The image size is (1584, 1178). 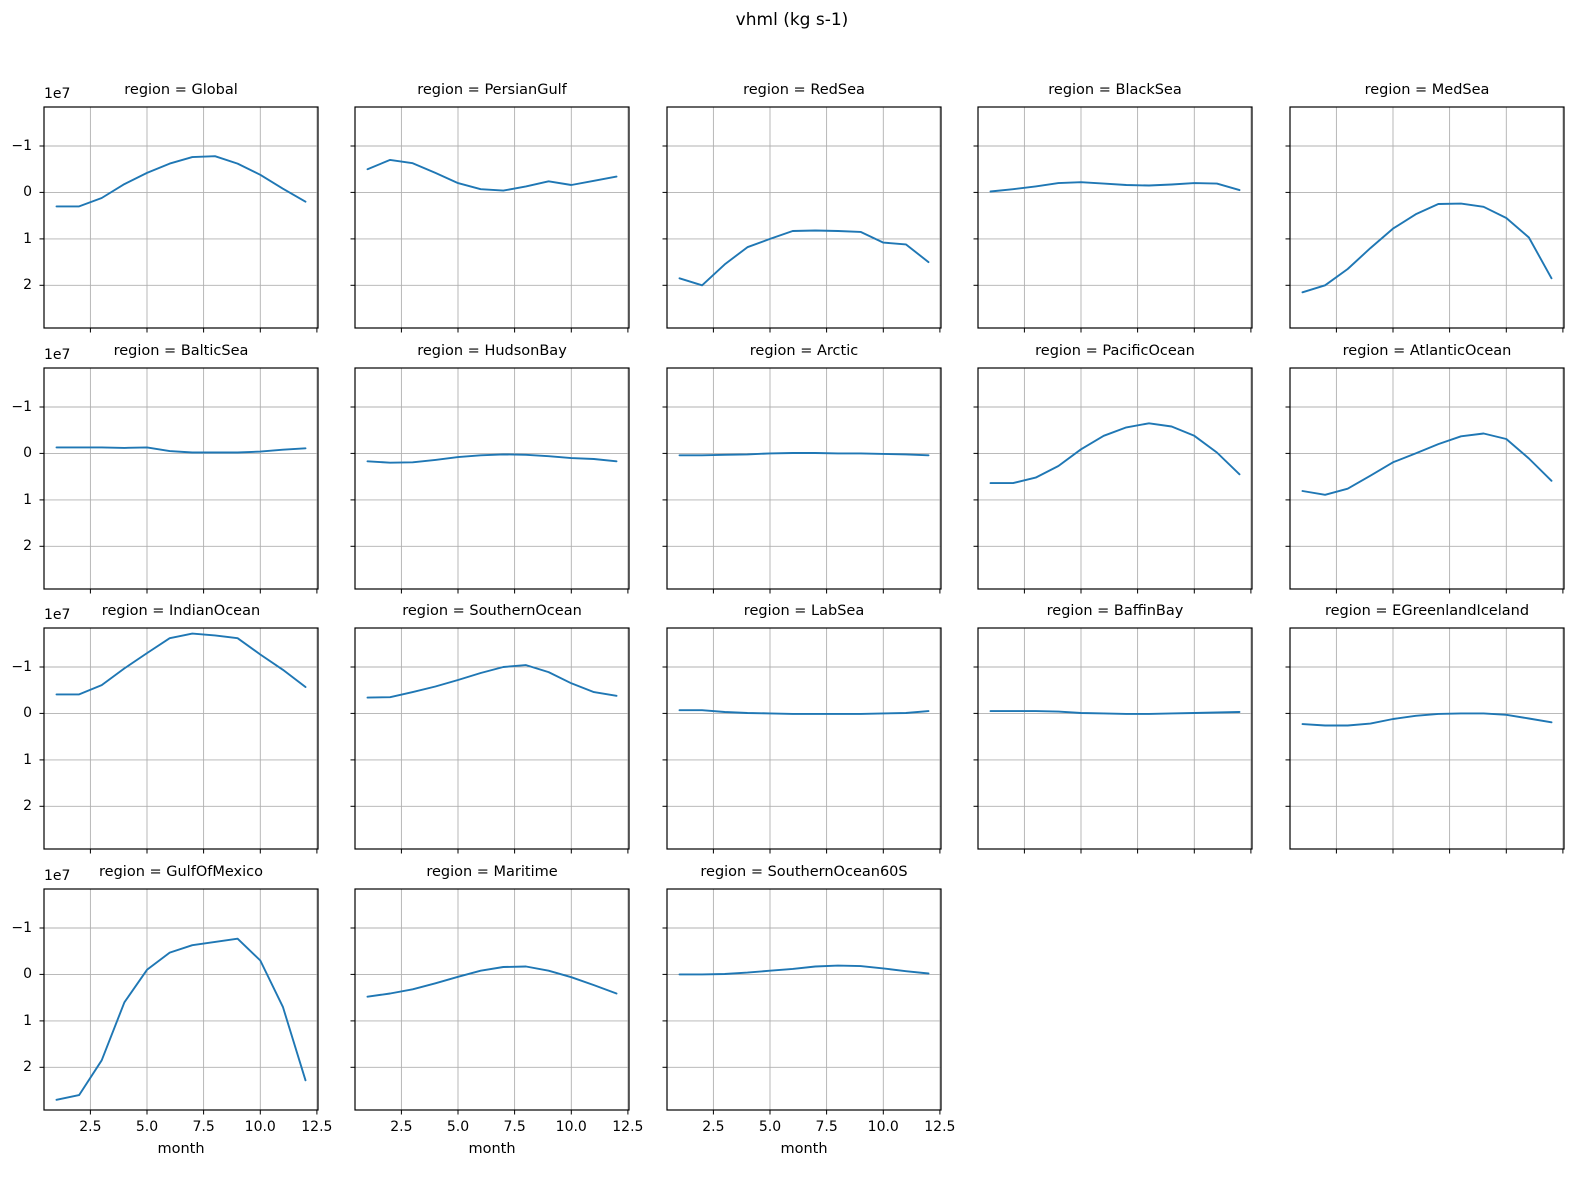 What do you see at coordinates (492, 458) in the screenshot?
I see `line-series-HudsonBay` at bounding box center [492, 458].